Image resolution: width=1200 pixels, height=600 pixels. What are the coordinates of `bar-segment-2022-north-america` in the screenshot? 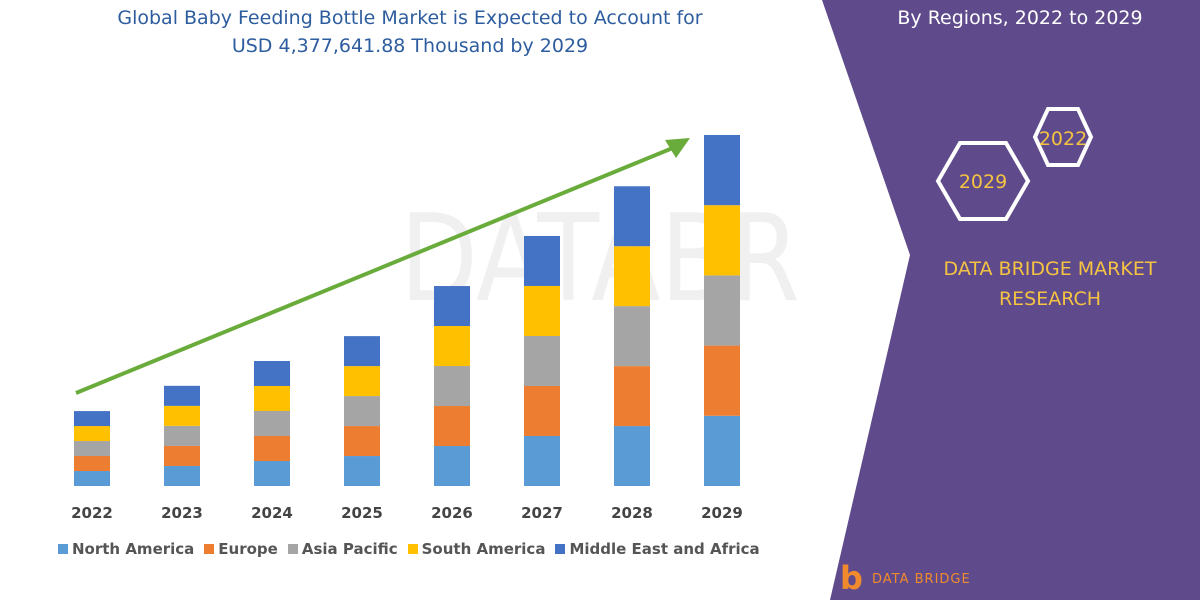 It's located at (92, 478).